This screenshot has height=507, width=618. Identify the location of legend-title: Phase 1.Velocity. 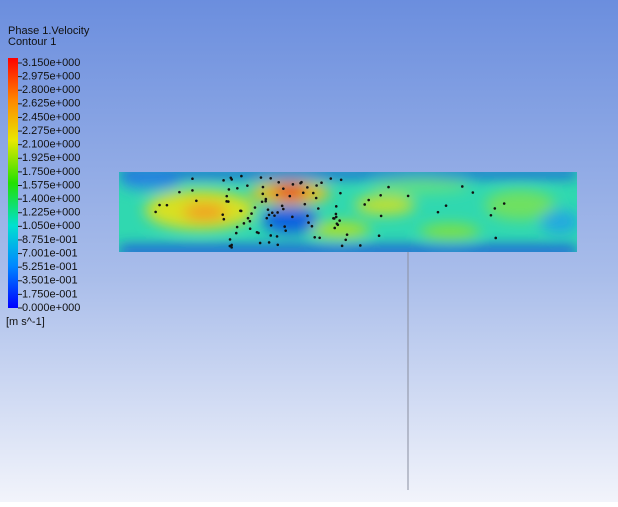
(49, 31).